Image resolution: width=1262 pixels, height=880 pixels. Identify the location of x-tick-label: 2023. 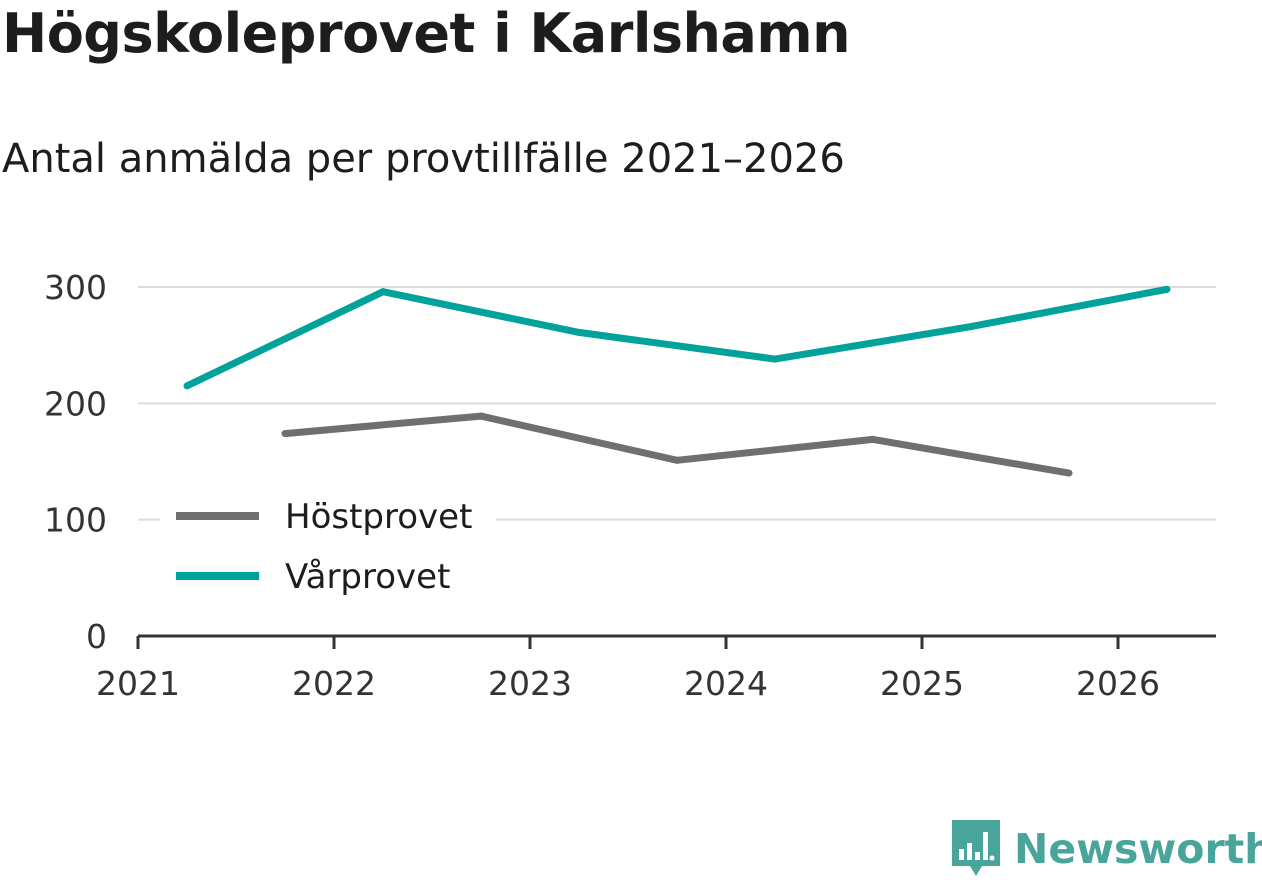
(530, 683).